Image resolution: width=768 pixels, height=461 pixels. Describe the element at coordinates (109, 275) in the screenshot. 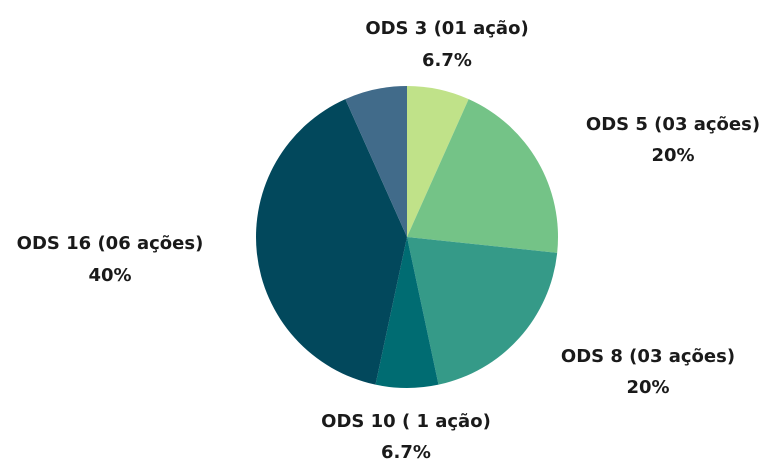

I see `slice-value-ods-16: 40%` at that location.